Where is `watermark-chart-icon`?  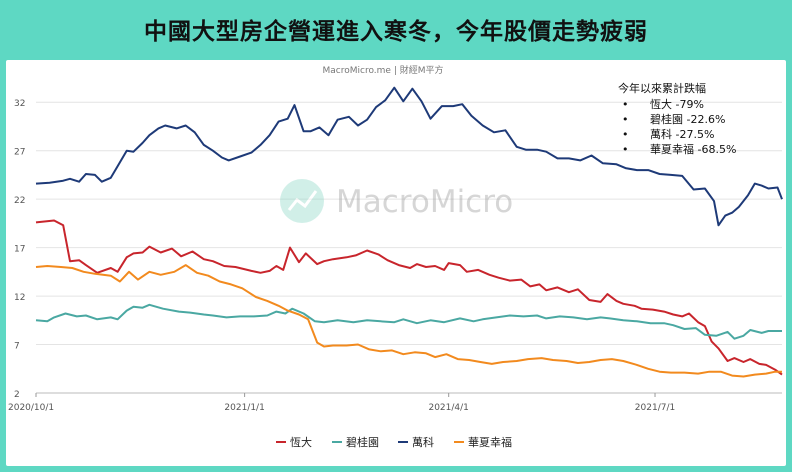
watermark-chart-icon is located at coordinates (302, 200).